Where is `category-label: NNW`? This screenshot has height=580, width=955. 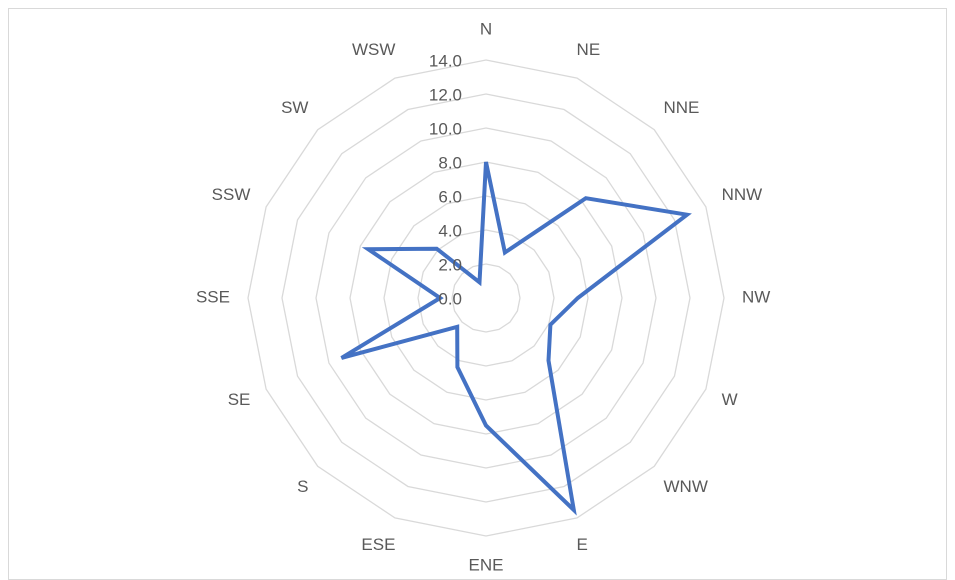
category-label: NNW is located at coordinates (742, 194).